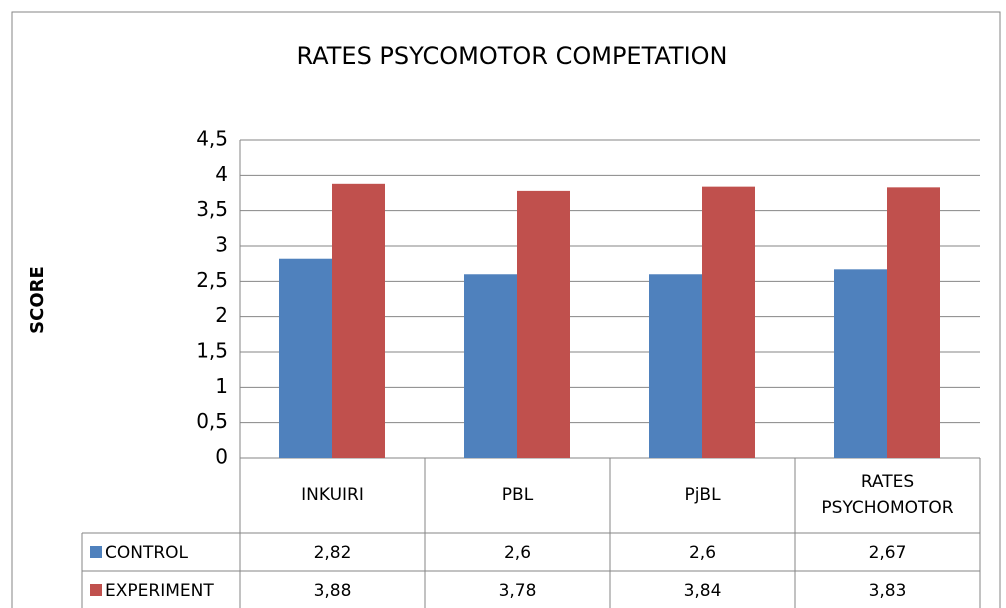  I want to click on x-tick-label-box: RATES PSYCHOMOTOR, so click(887, 495).